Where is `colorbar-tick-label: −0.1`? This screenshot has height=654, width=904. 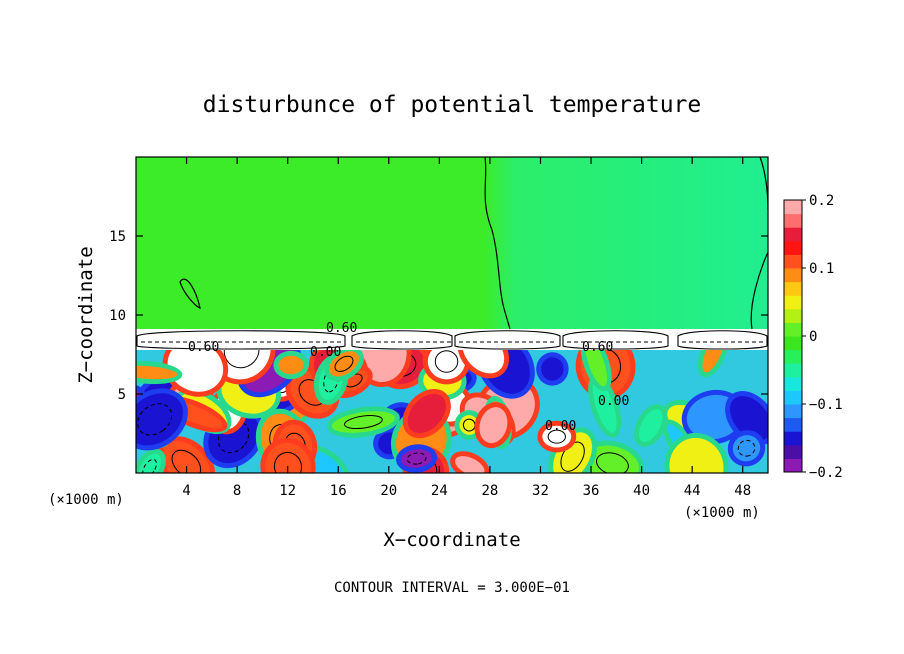 colorbar-tick-label: −0.1 is located at coordinates (826, 405).